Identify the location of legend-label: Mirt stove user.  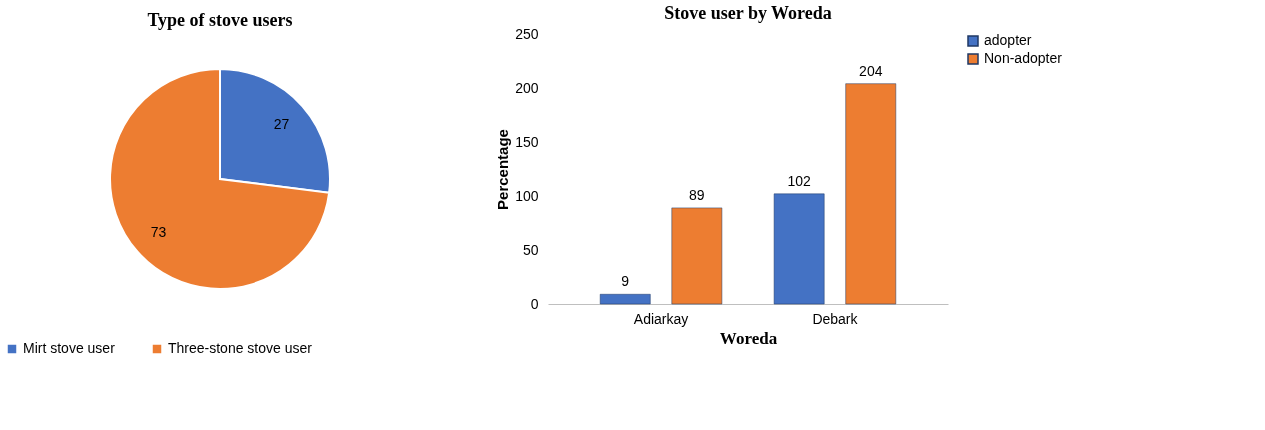
(69, 348).